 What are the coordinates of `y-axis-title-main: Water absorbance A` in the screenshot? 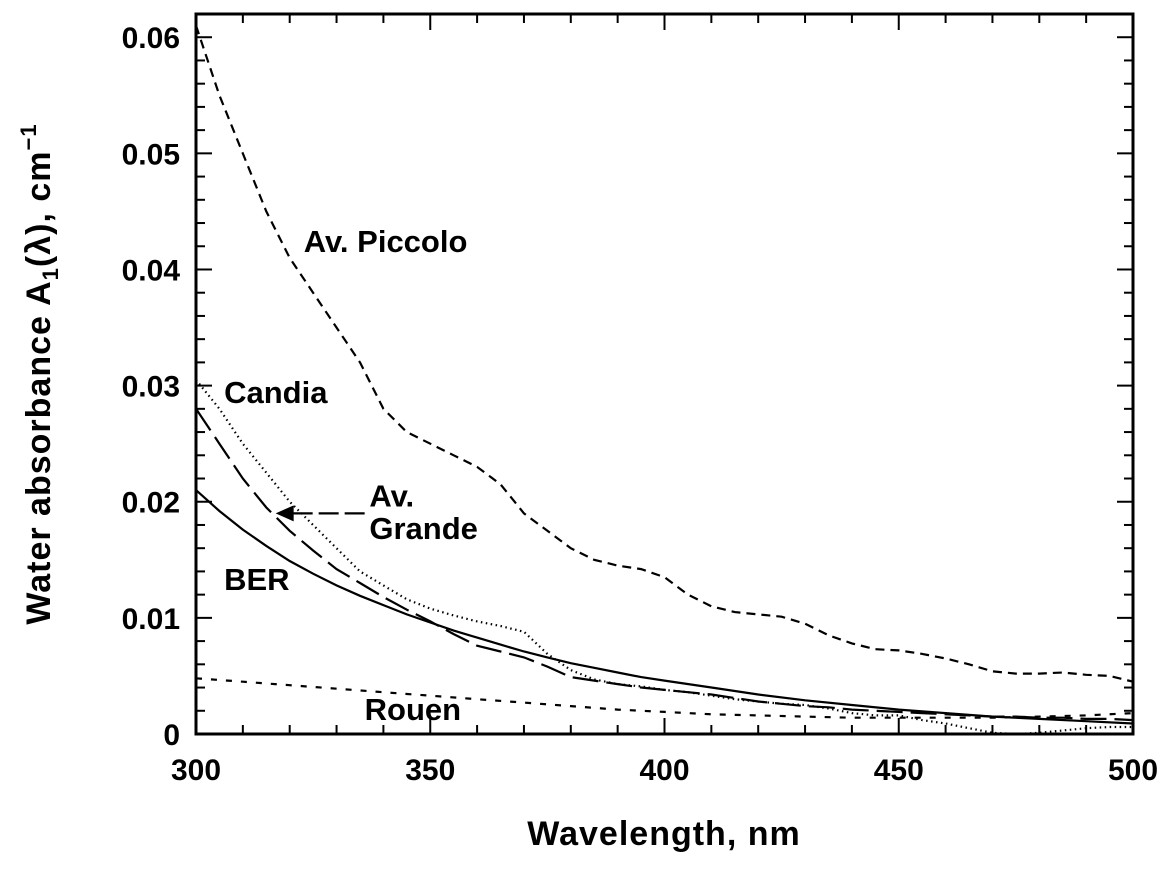 It's located at (39, 452).